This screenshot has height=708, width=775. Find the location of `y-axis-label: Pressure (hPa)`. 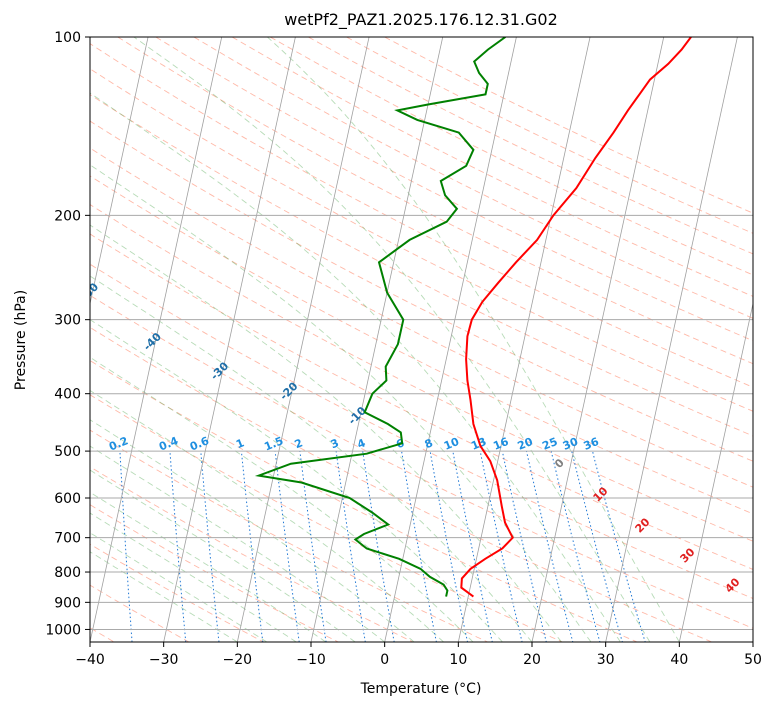

y-axis-label: Pressure (hPa) is located at coordinates (21, 340).